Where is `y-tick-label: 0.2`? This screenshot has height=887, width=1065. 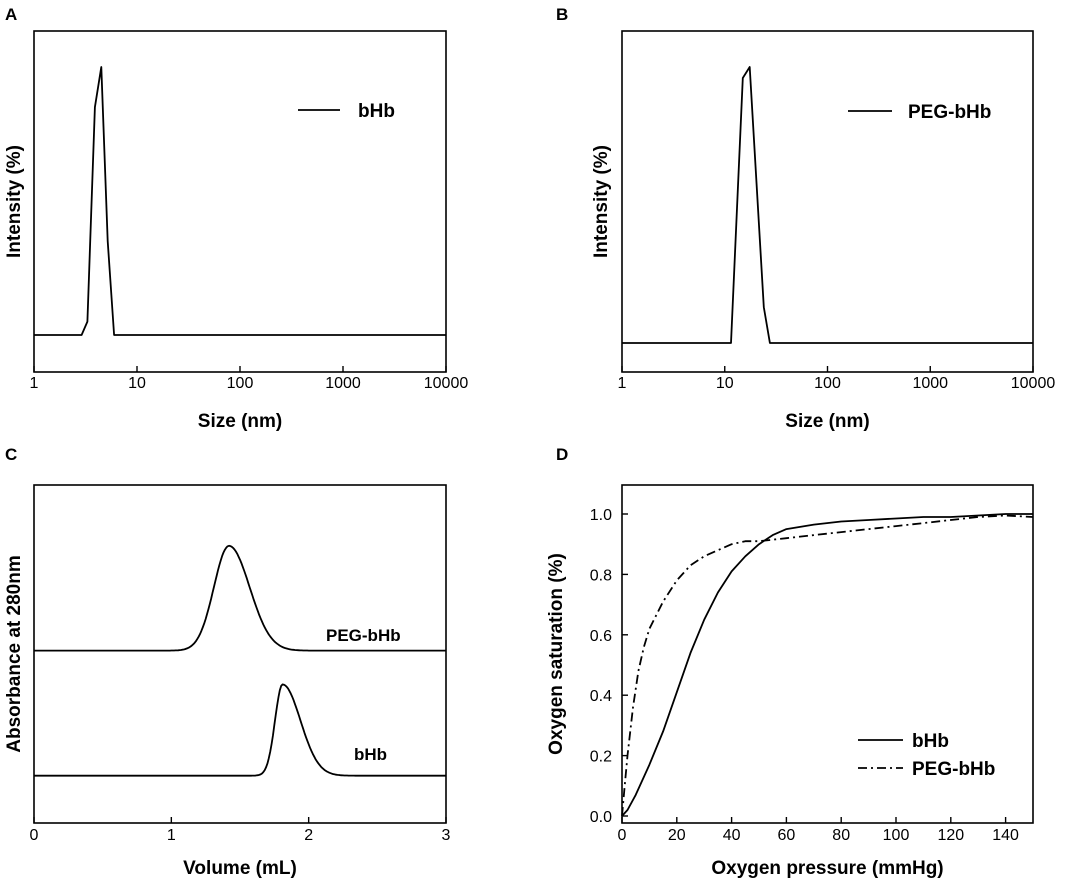 y-tick-label: 0.2 is located at coordinates (601, 757).